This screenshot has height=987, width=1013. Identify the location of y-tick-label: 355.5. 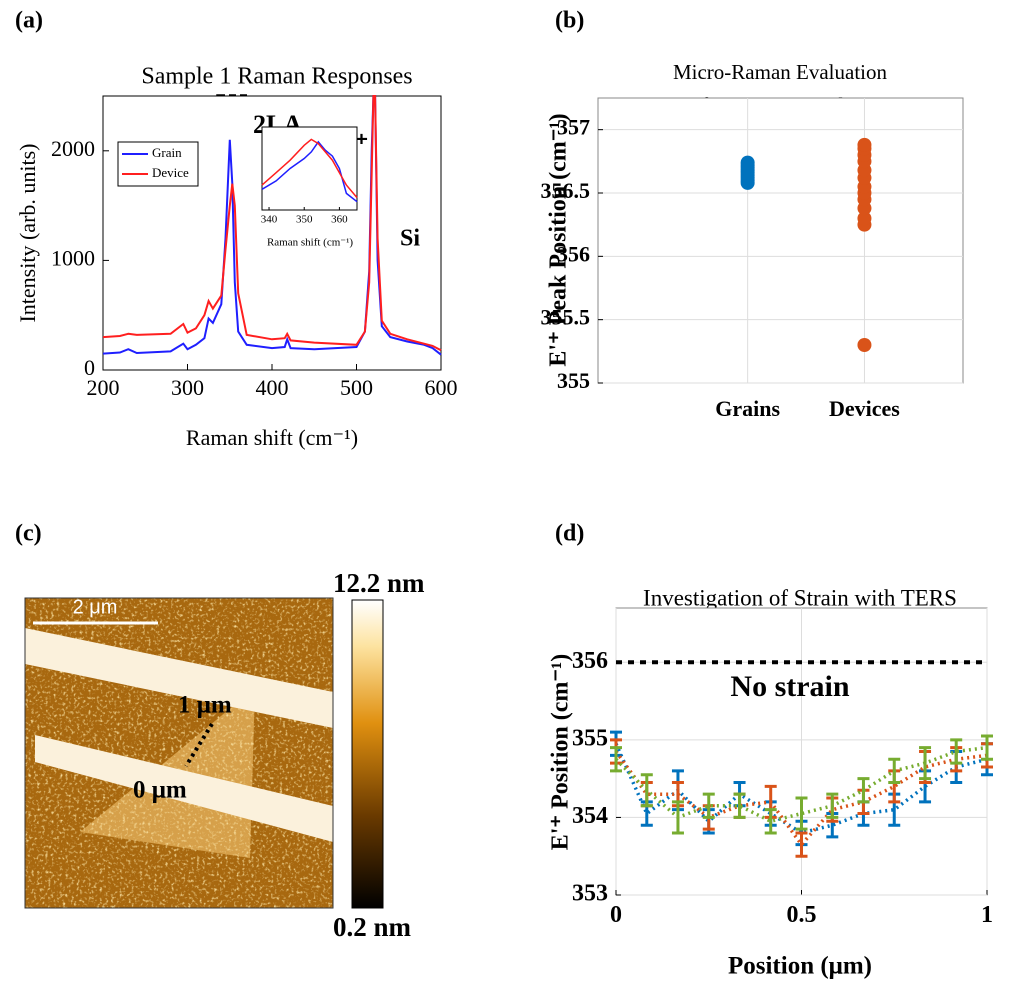
(566, 317).